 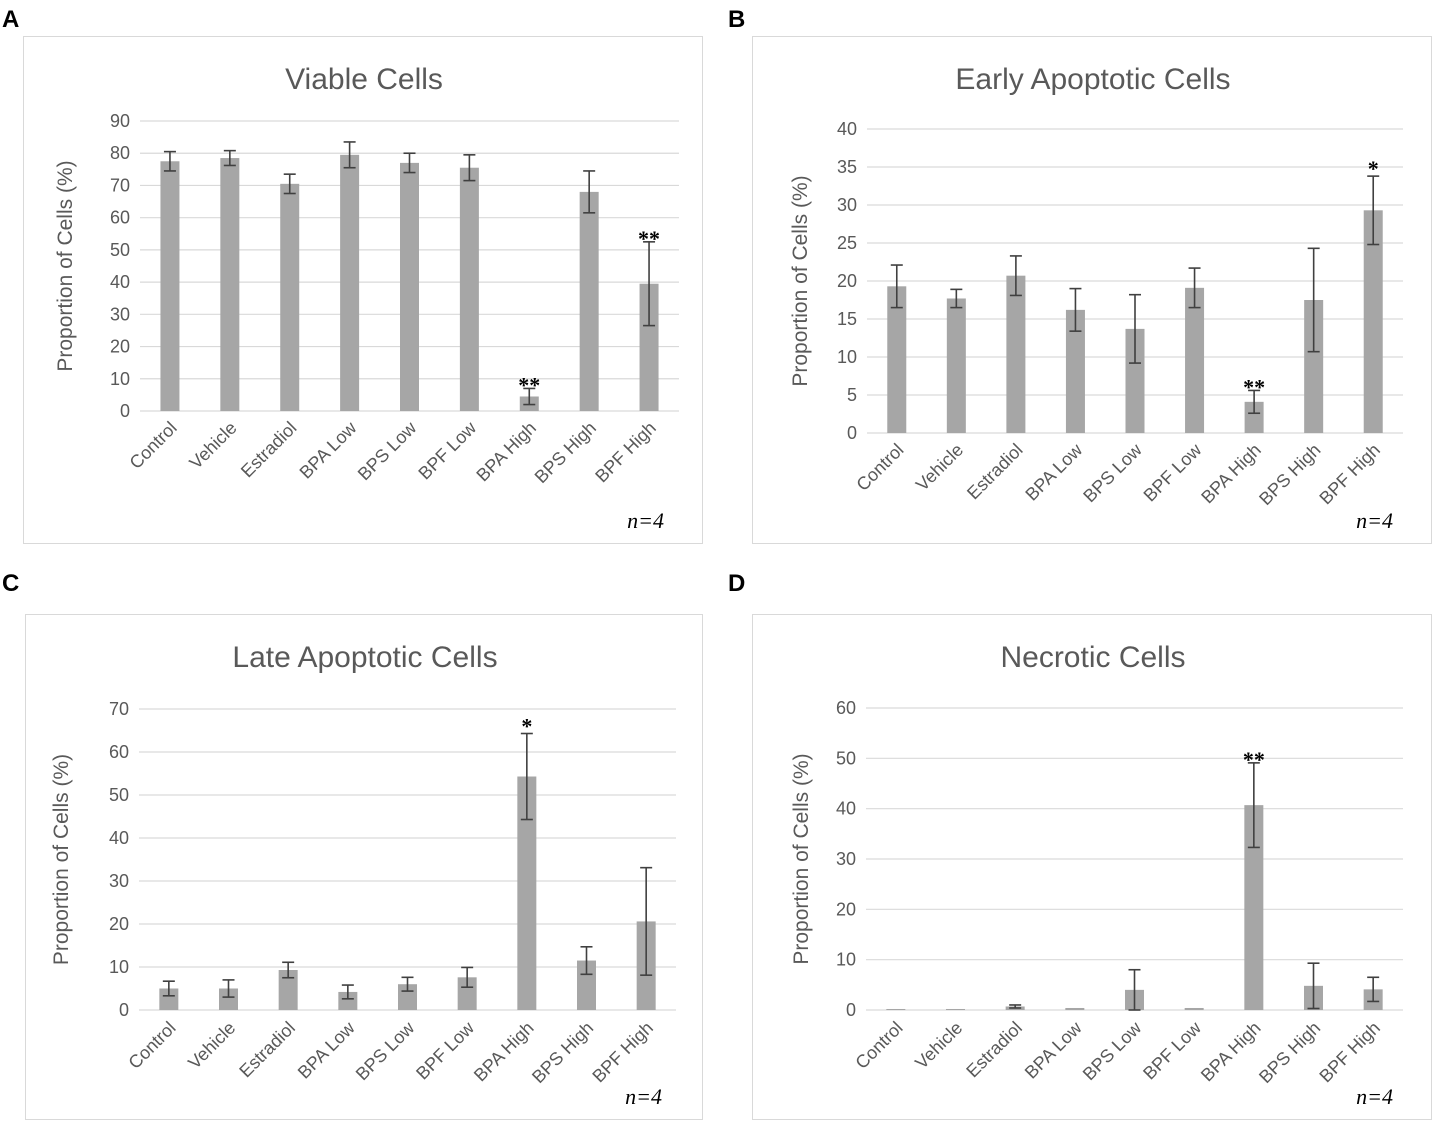 What do you see at coordinates (737, 19) in the screenshot?
I see `panel-letter-b: B` at bounding box center [737, 19].